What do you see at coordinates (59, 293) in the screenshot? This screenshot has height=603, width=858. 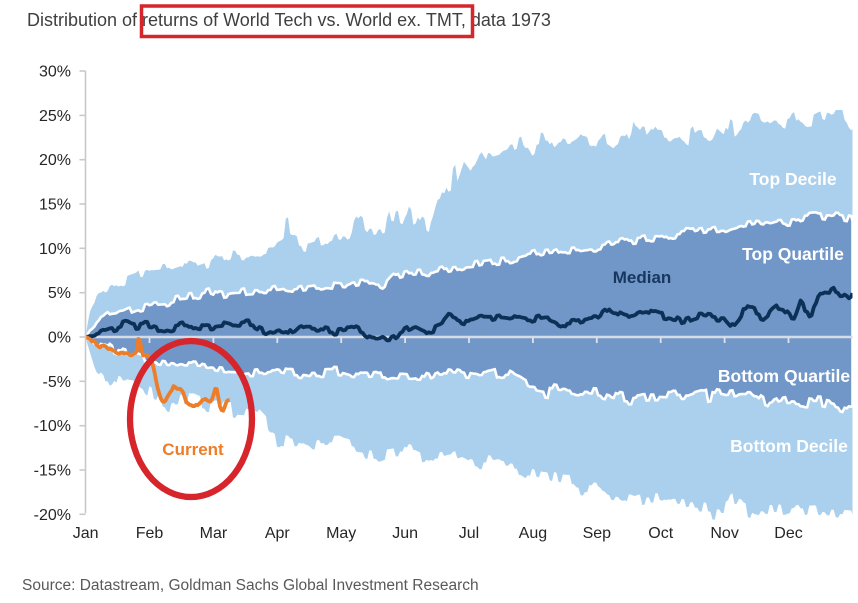 I see `svg-text: 5%` at bounding box center [59, 293].